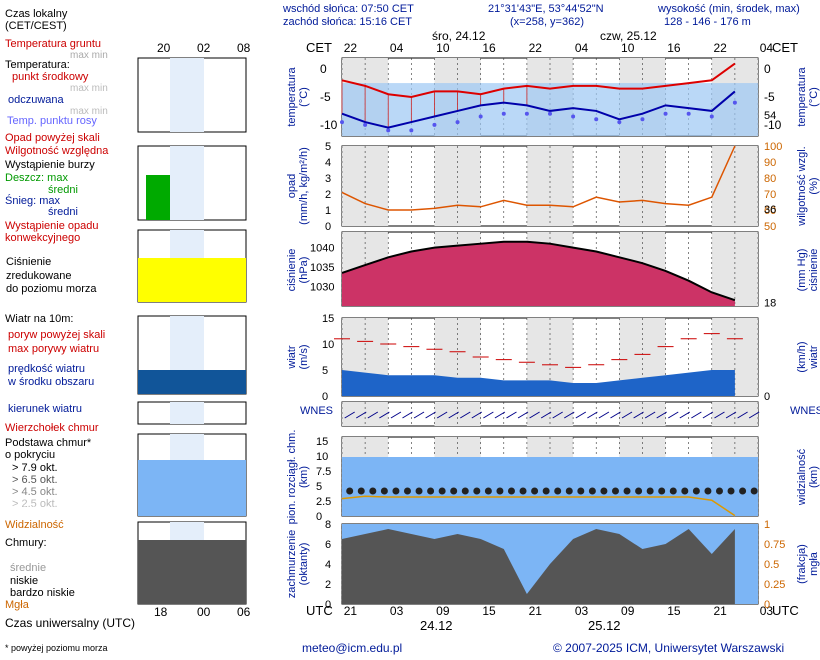 The width and height of the screenshot is (820, 660). Describe the element at coordinates (70, 623) in the screenshot. I see `legend-utc: Czas uniwersalny (UTC)` at that location.